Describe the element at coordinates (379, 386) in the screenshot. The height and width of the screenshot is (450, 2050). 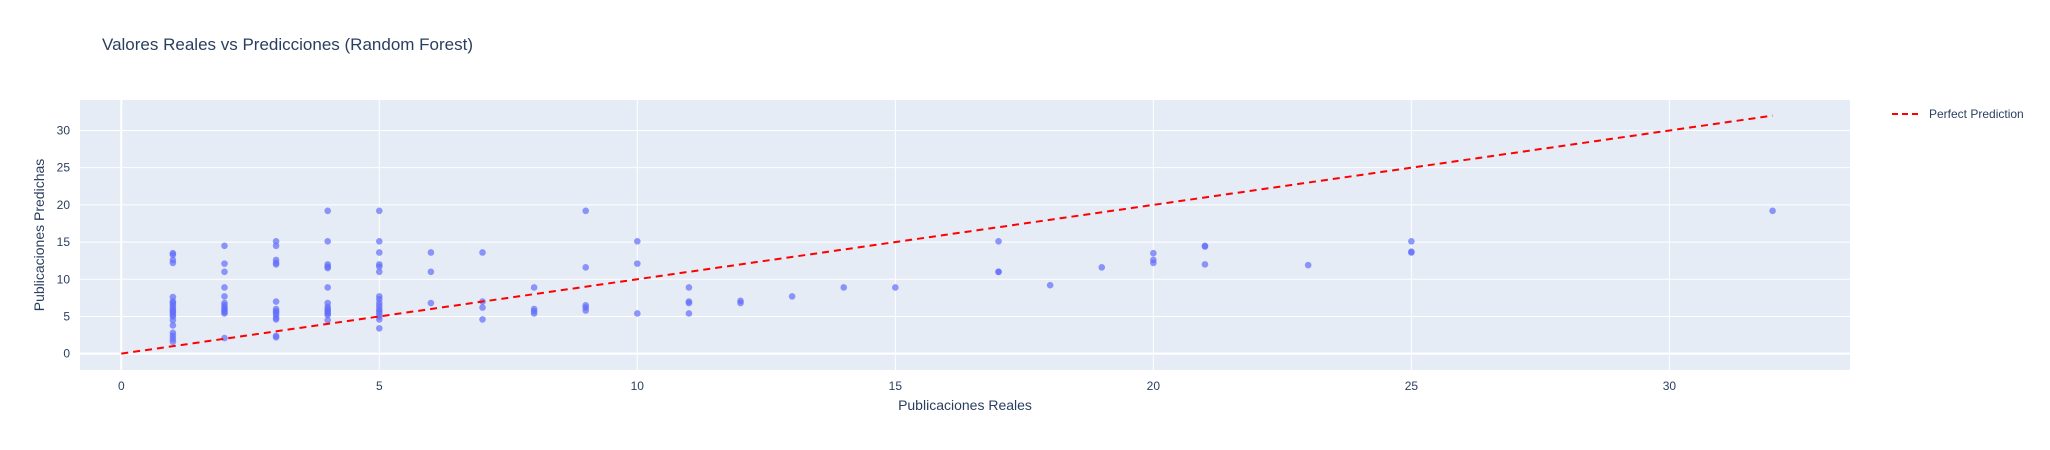
I see `x-tick-label: 5` at that location.